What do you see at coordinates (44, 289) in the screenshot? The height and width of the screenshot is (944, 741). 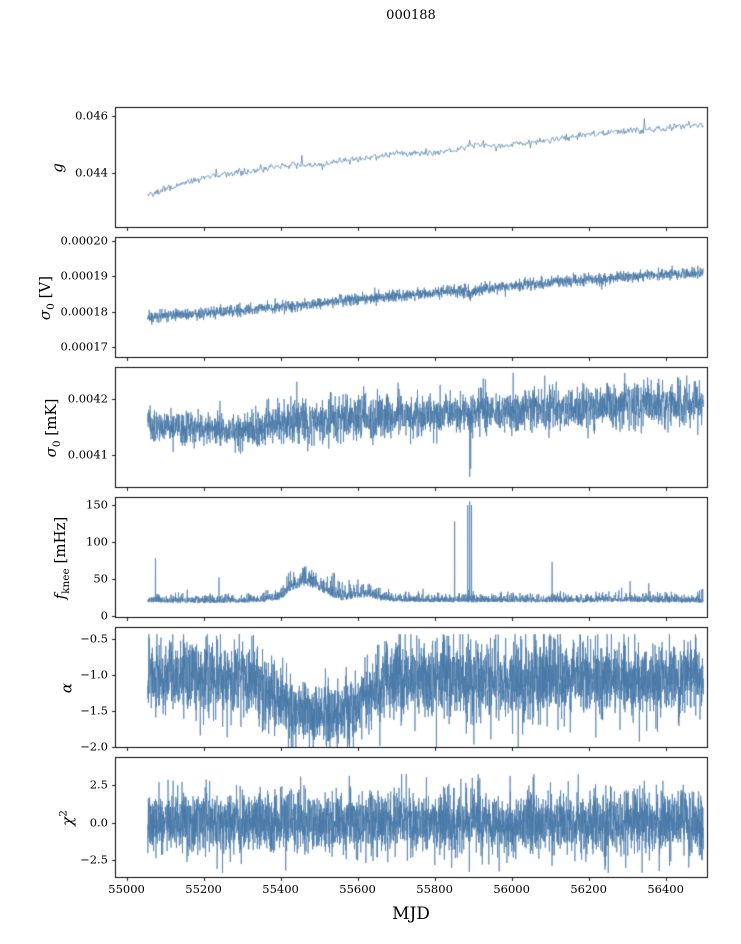 I see `y-axis-label-unit: [V]` at bounding box center [44, 289].